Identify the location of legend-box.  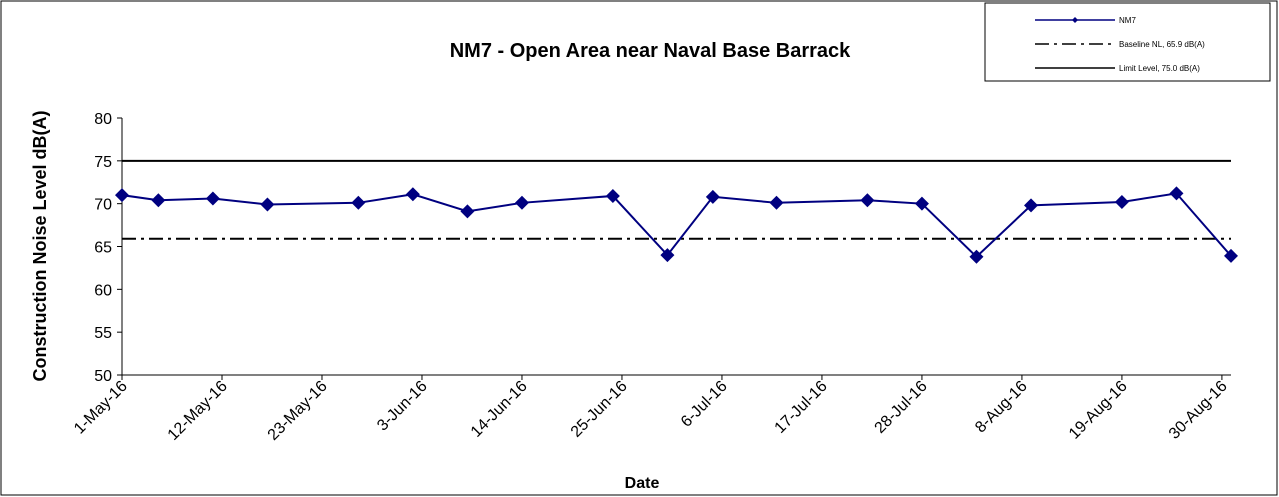
(1127, 42).